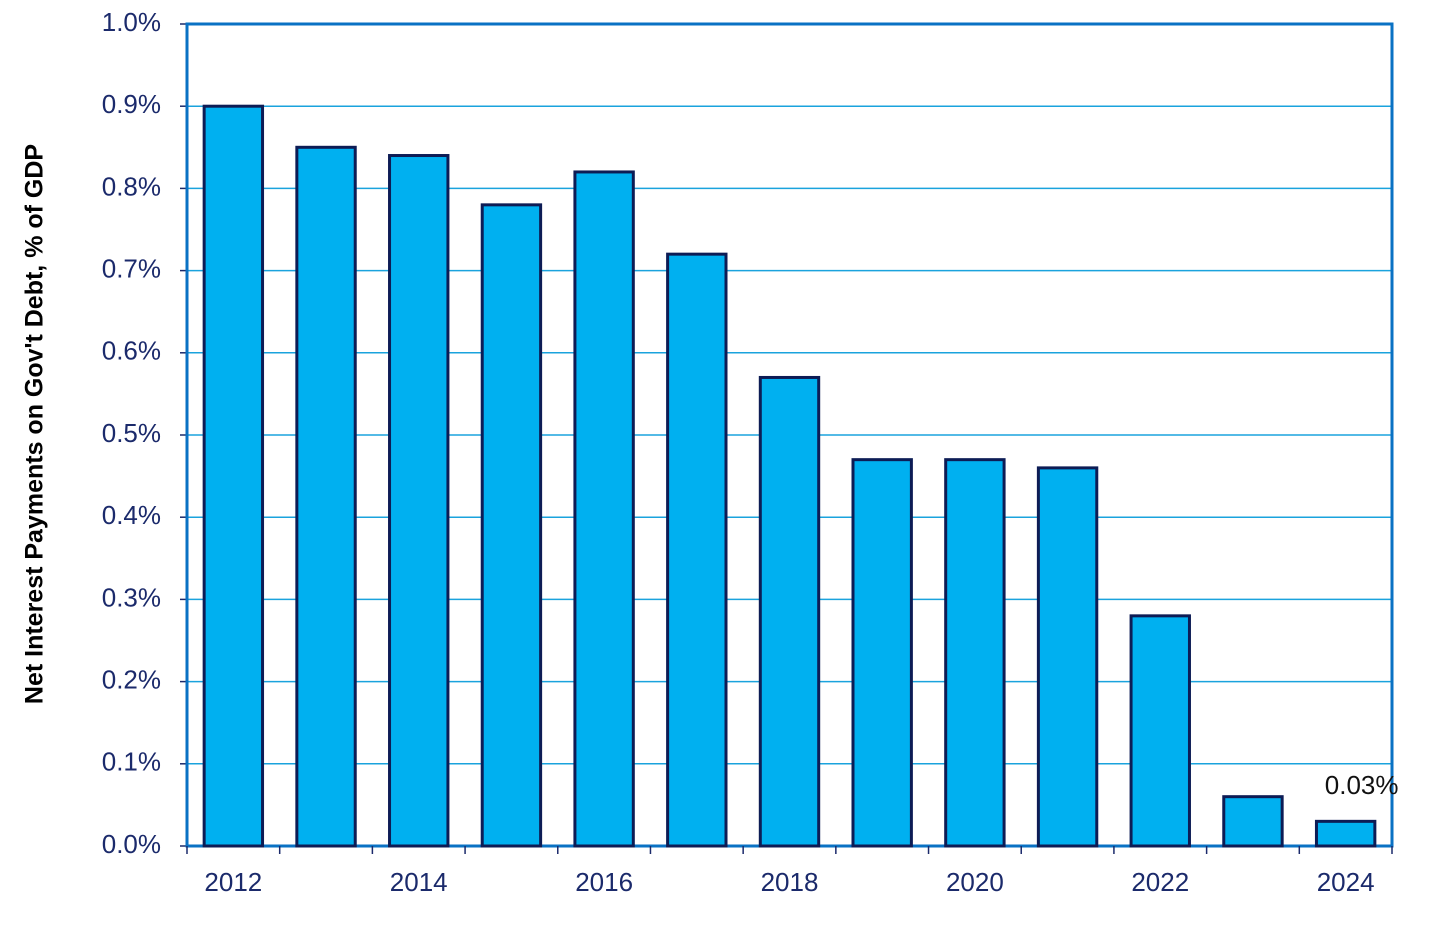 Image resolution: width=1456 pixels, height=949 pixels. What do you see at coordinates (131, 515) in the screenshot?
I see `y-tick-label: 0.4%` at bounding box center [131, 515].